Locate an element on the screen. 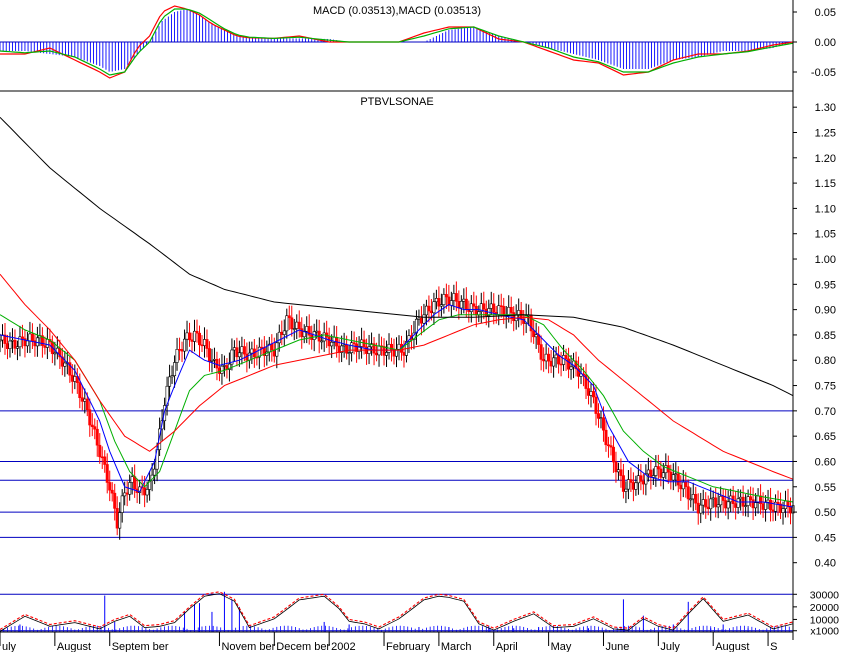  macd-tick-label: -0.05 is located at coordinates (823, 73).